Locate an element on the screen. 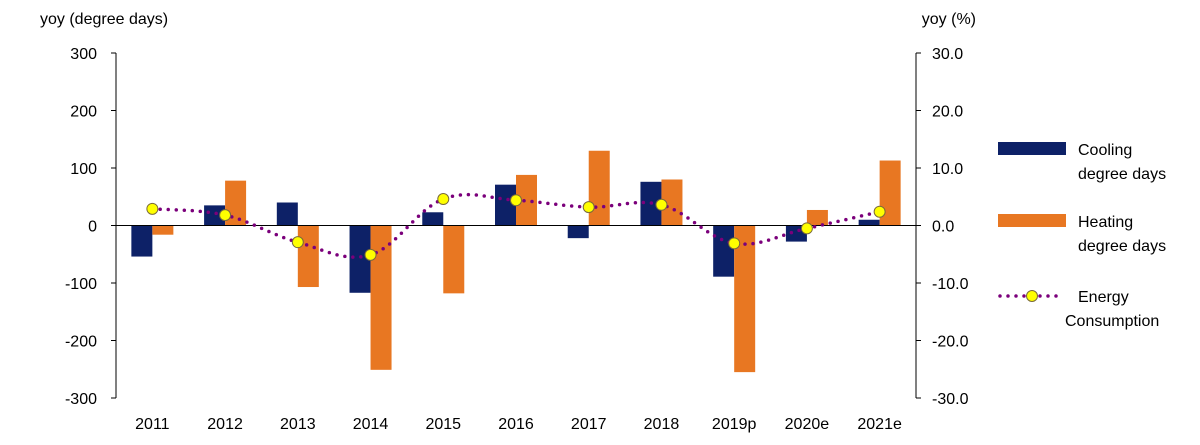  left-tick-label: 300 is located at coordinates (83, 54).